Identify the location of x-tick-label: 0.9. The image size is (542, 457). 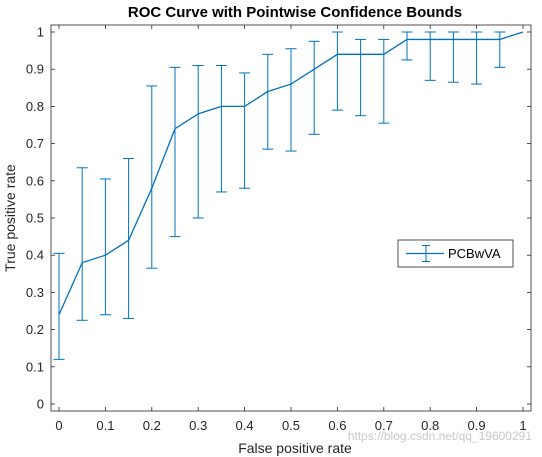
(477, 425).